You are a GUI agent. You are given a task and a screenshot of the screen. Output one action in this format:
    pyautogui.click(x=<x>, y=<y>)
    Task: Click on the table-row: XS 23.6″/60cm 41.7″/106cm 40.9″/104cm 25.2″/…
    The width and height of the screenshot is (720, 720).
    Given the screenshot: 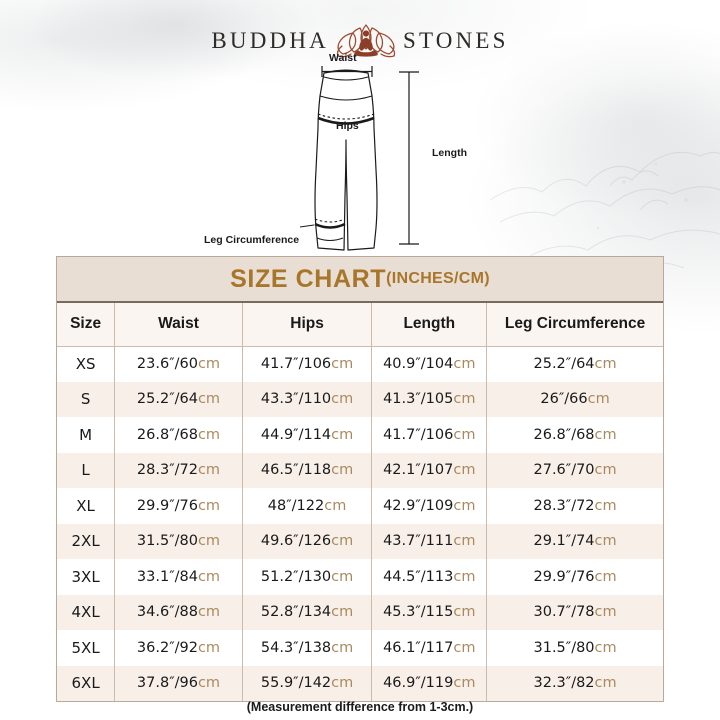 What is the action you would take?
    pyautogui.click(x=360, y=364)
    